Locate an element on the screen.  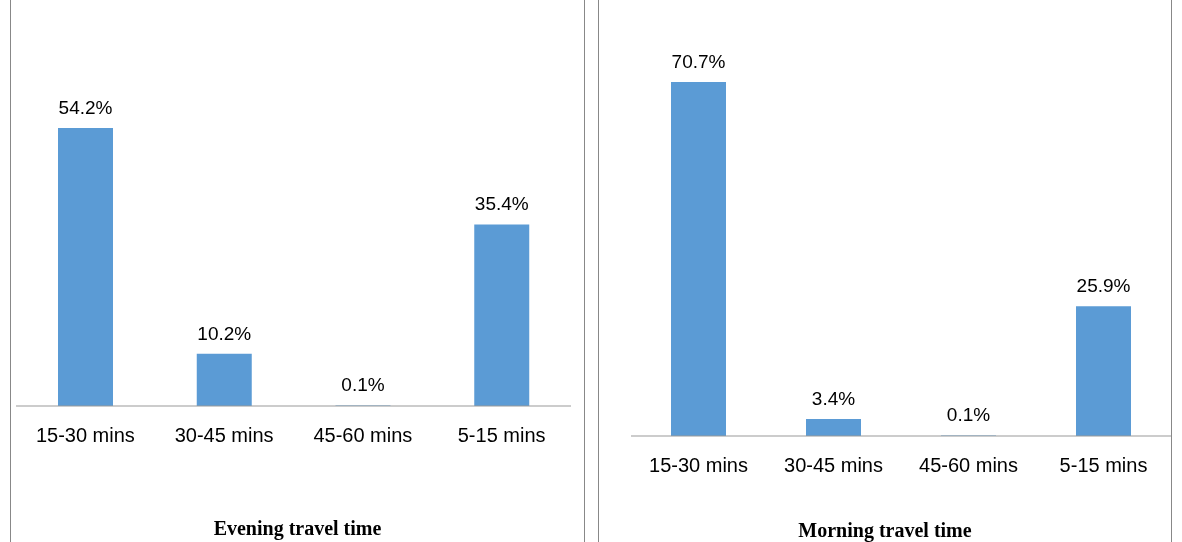
data-label: 25.9% is located at coordinates (1103, 286).